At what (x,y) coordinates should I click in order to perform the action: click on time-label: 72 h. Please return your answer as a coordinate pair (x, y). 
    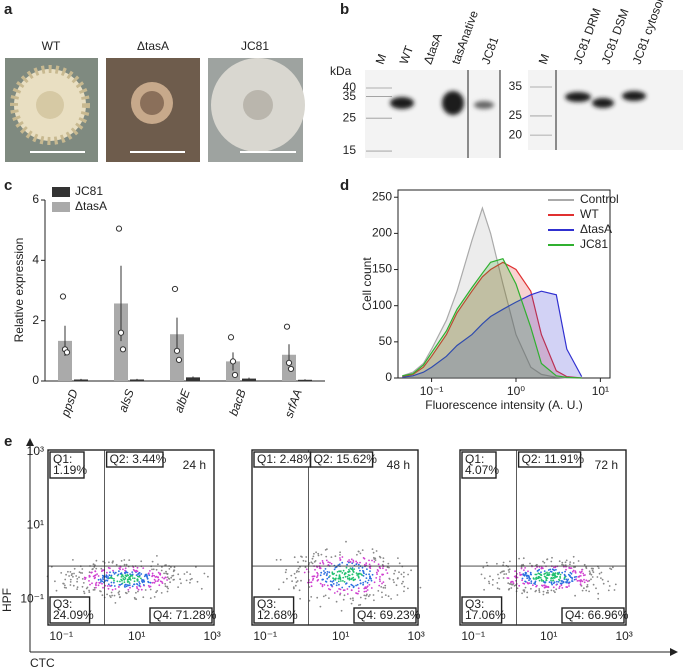
    Looking at the image, I should click on (606, 465).